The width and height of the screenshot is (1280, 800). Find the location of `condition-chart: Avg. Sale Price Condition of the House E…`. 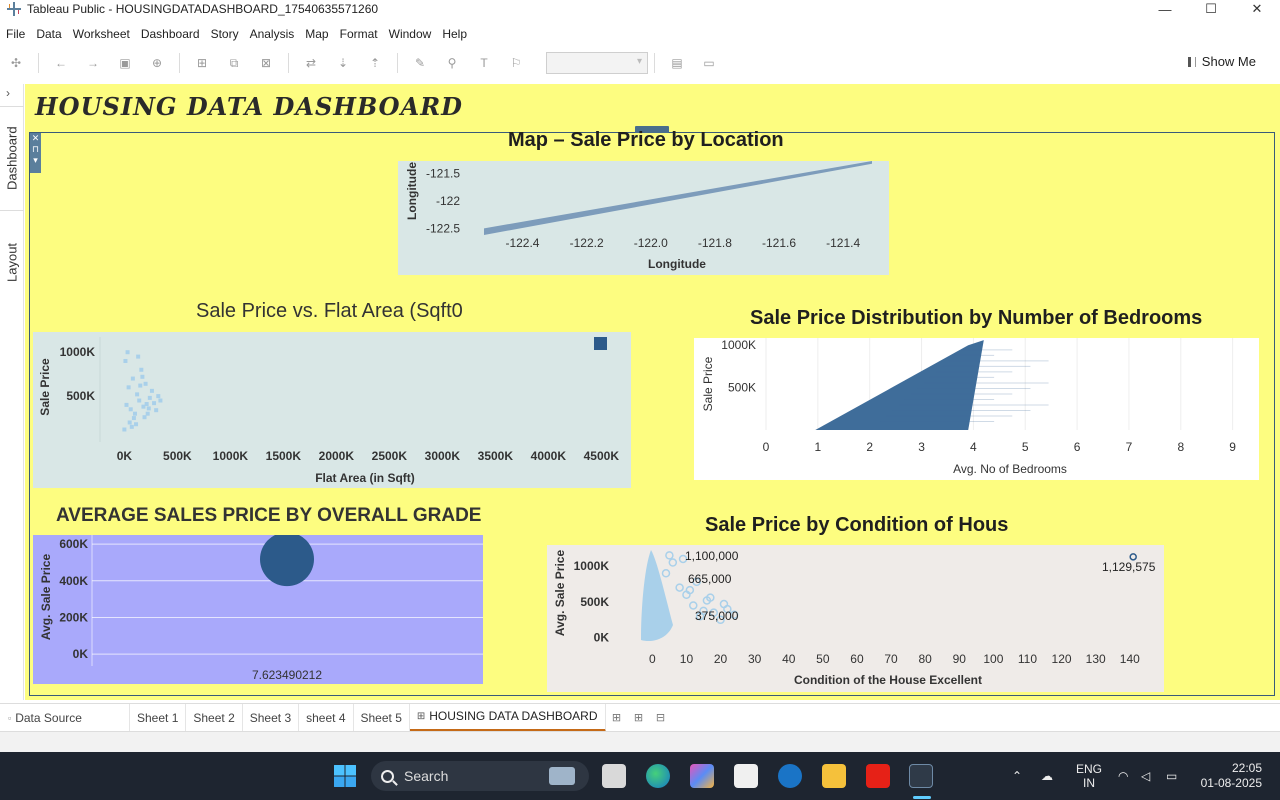

condition-chart: Avg. Sale Price Condition of the House E… is located at coordinates (855, 618).